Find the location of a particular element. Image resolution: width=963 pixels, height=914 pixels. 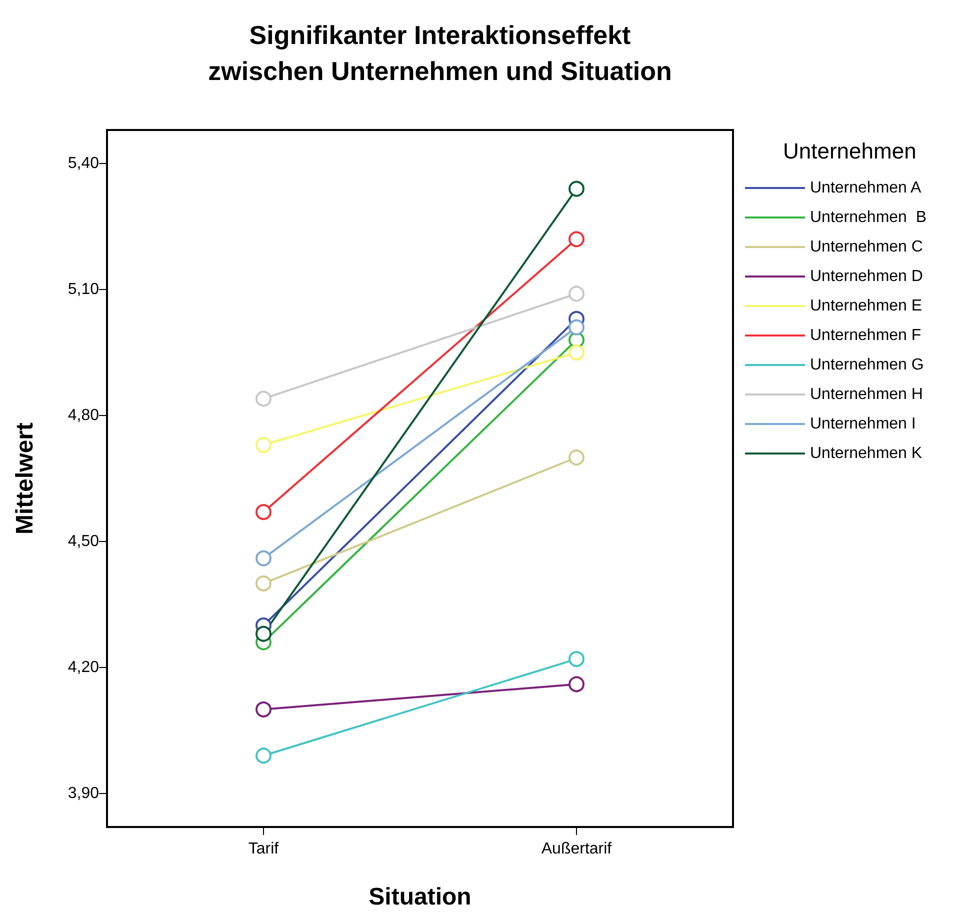

legend-label: Unternehmen A is located at coordinates (866, 188).